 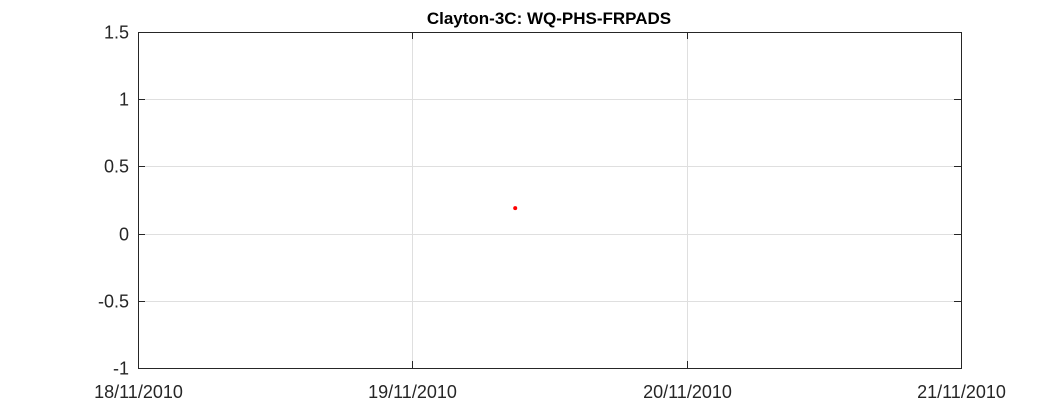 What do you see at coordinates (116, 33) in the screenshot?
I see `y-tick-label: 1.5` at bounding box center [116, 33].